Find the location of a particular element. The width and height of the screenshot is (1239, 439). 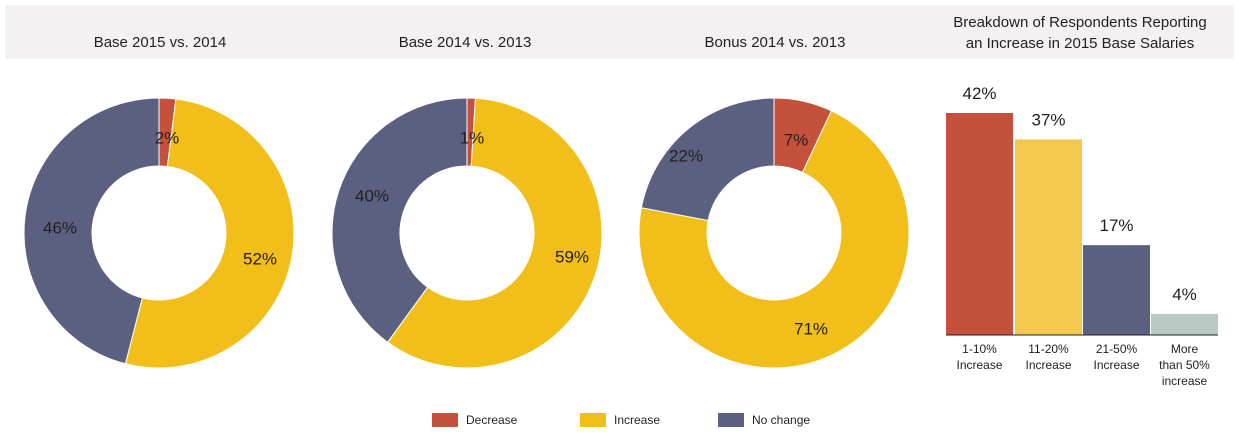

legend-increase: Increase is located at coordinates (620, 420).